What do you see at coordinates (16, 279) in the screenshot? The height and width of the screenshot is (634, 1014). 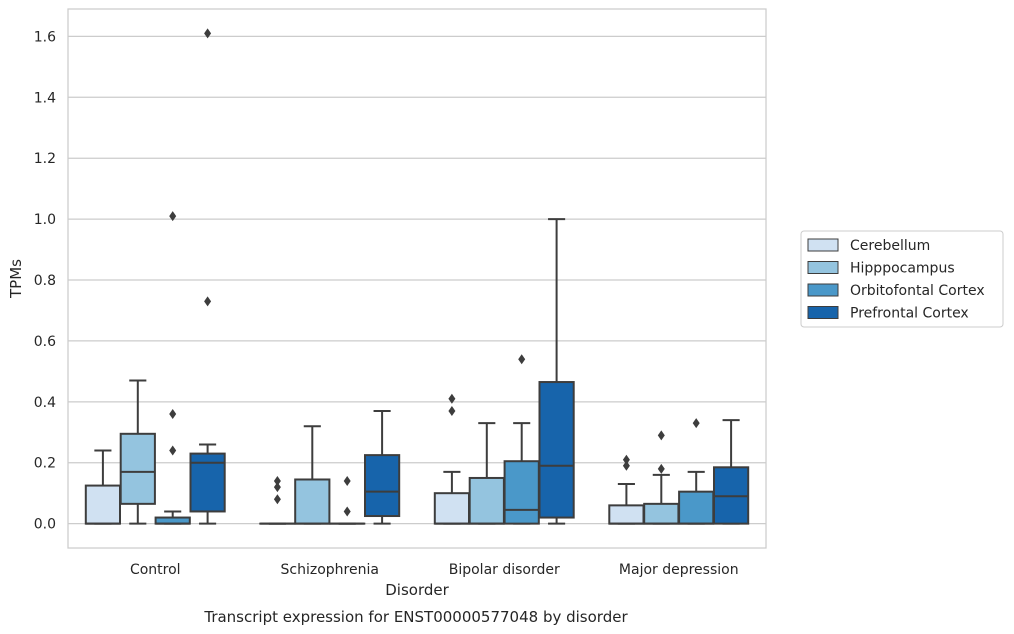 I see `y-axis-label: TPMs` at bounding box center [16, 279].